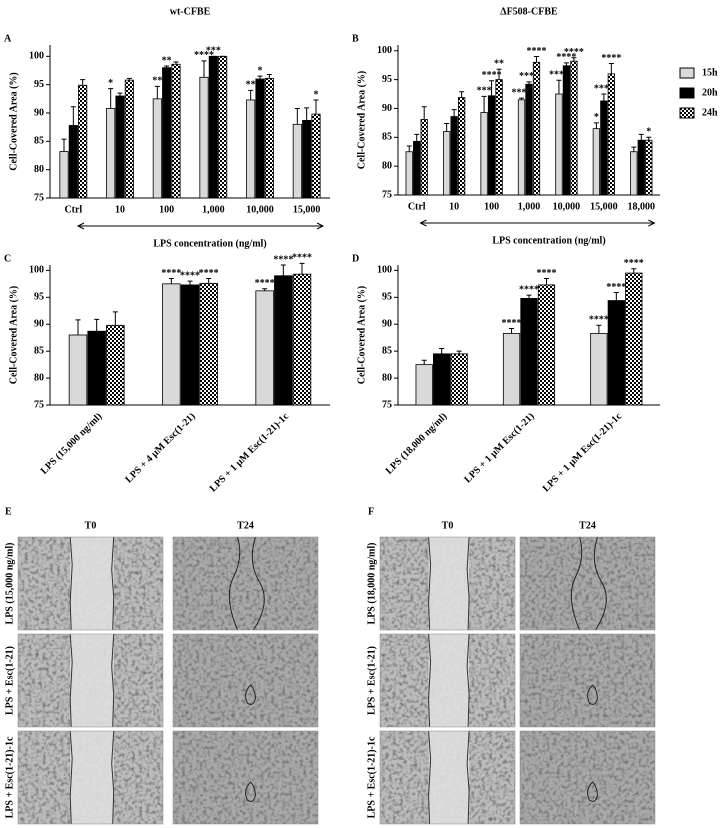  Describe the element at coordinates (355, 38) in the screenshot. I see `panel-label: B` at that location.